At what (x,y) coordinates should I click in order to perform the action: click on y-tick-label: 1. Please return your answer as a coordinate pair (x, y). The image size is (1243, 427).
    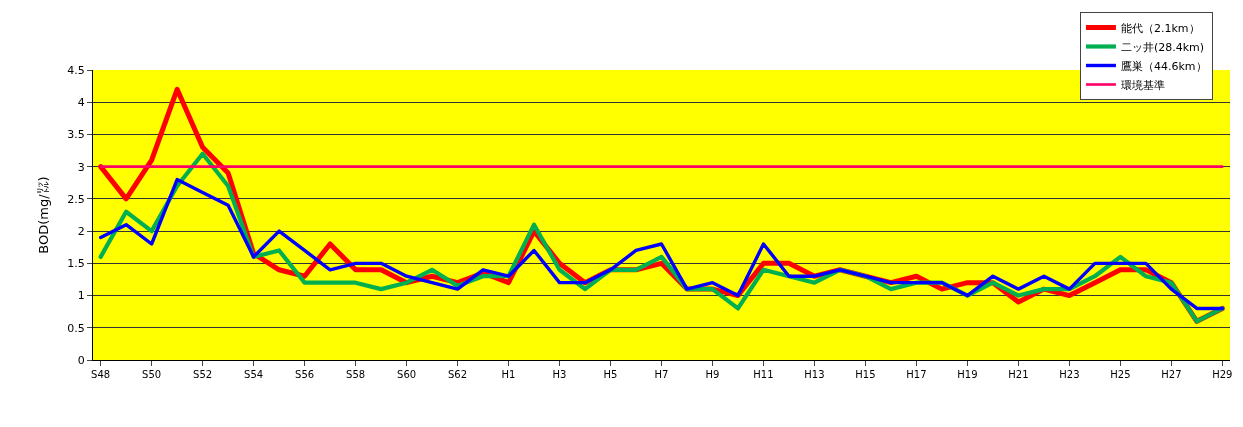
    Looking at the image, I should click on (81, 296).